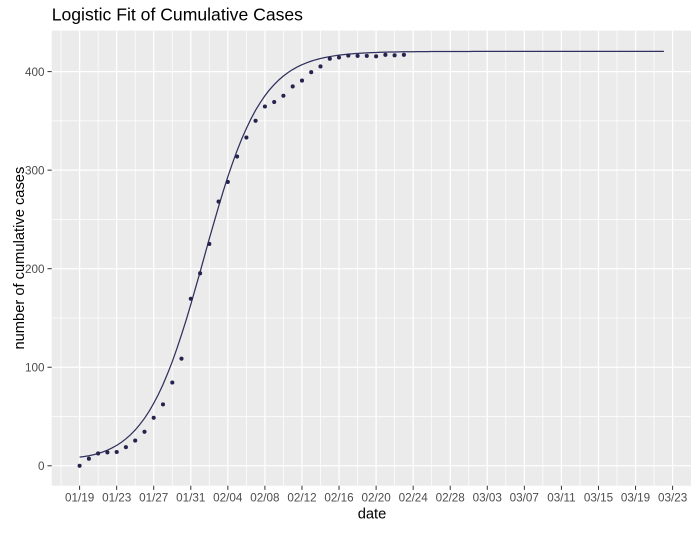 The width and height of the screenshot is (700, 534). I want to click on svg-text: 02/20, so click(376, 498).